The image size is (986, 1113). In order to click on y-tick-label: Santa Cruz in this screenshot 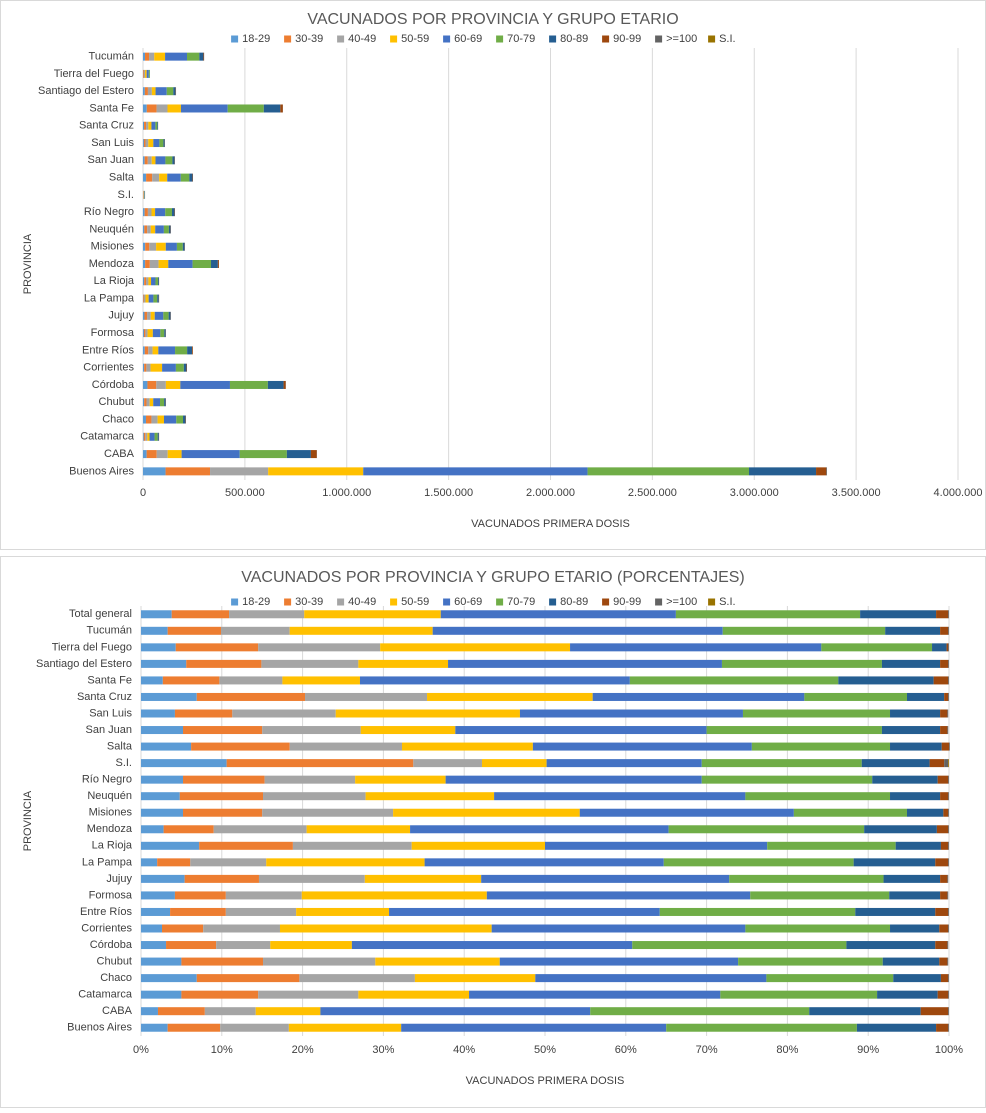, I will do `click(104, 697)`.